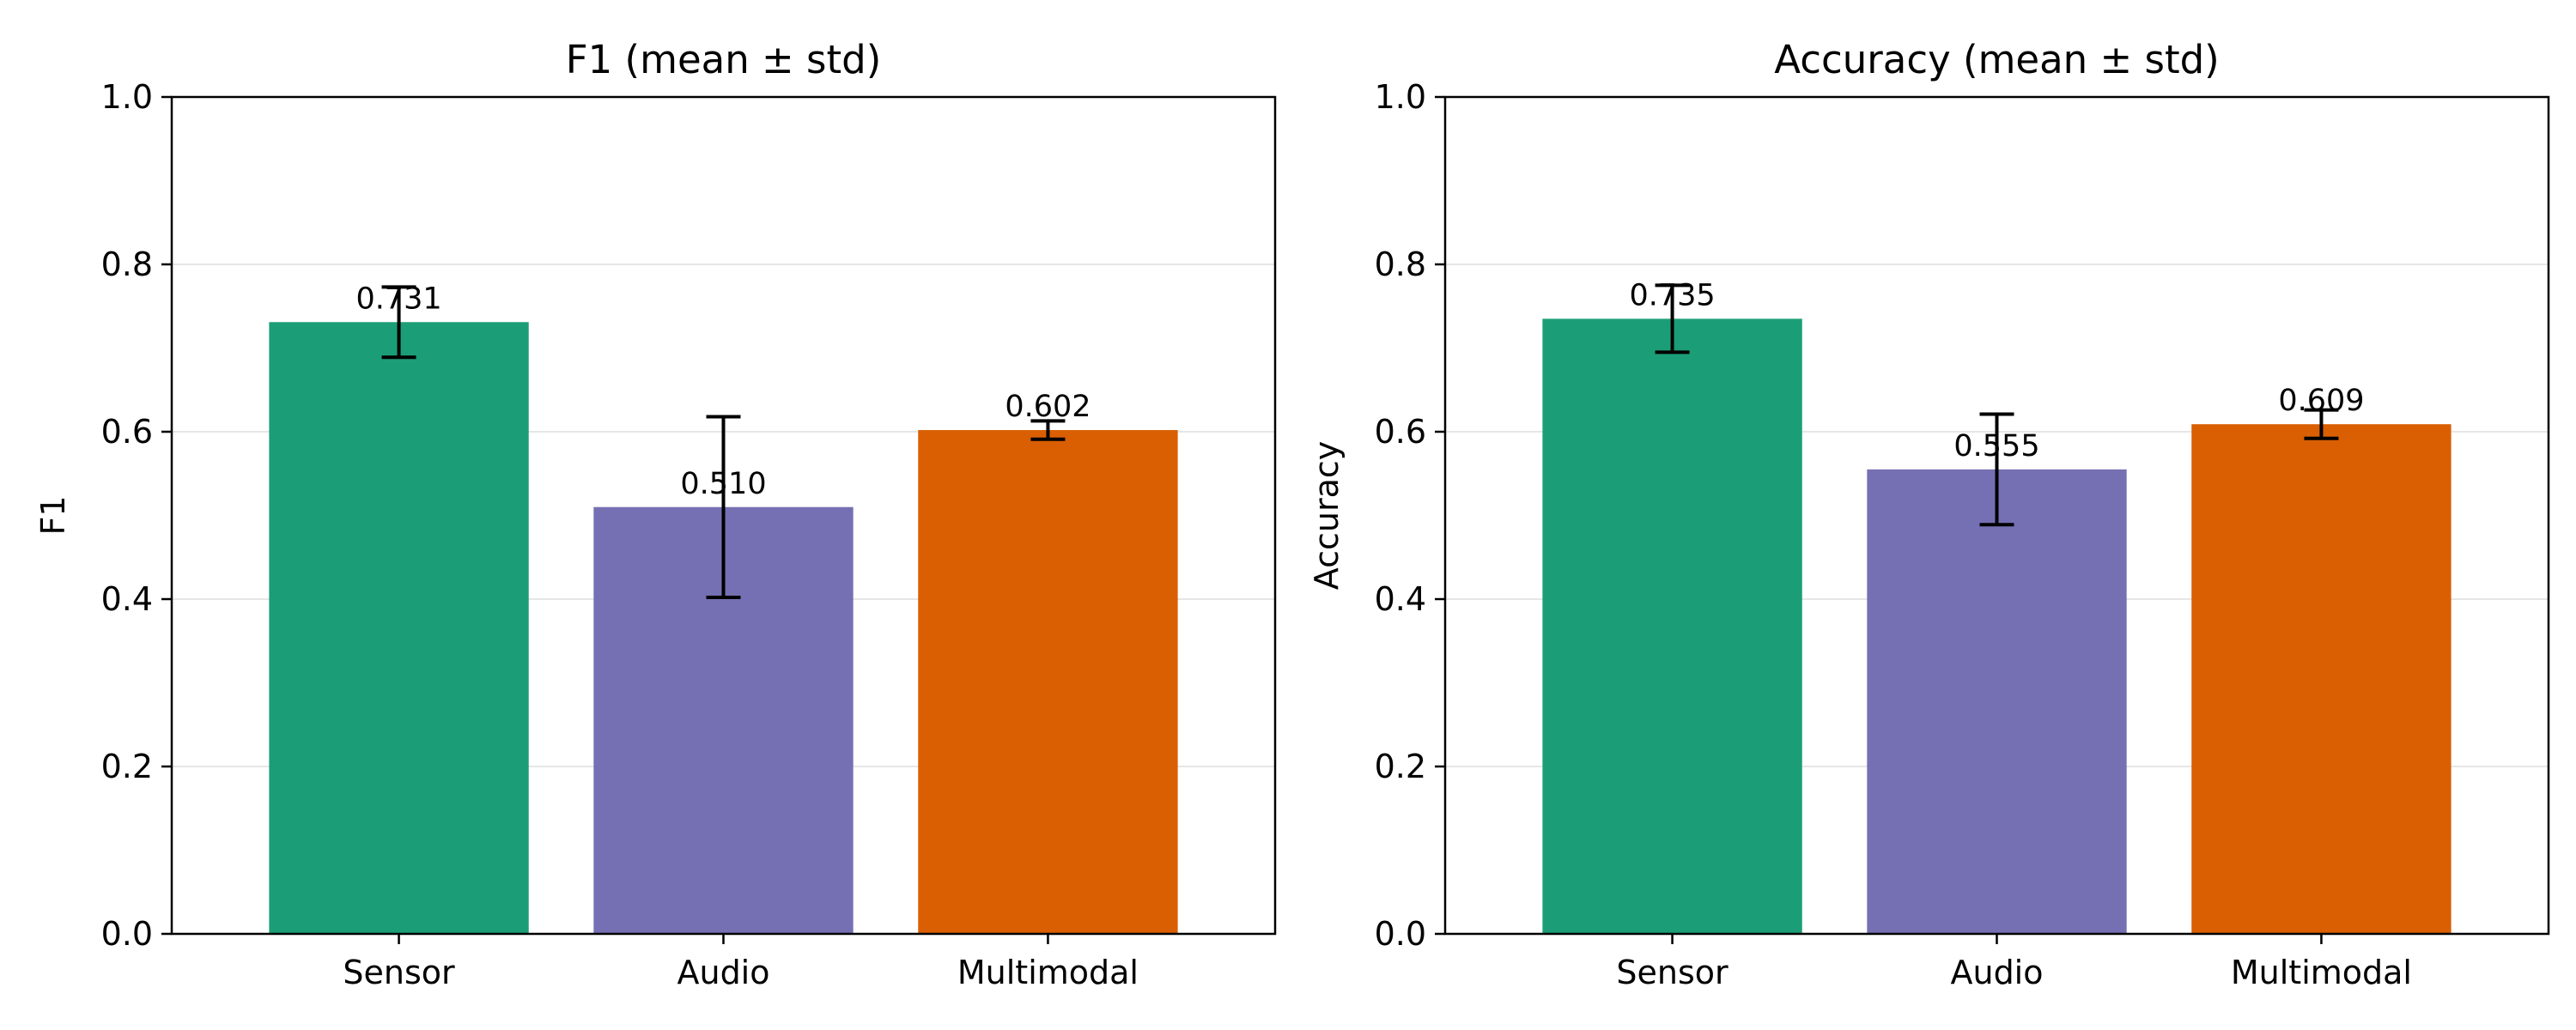  I want to click on value-label-sensor: 0.731, so click(398, 299).